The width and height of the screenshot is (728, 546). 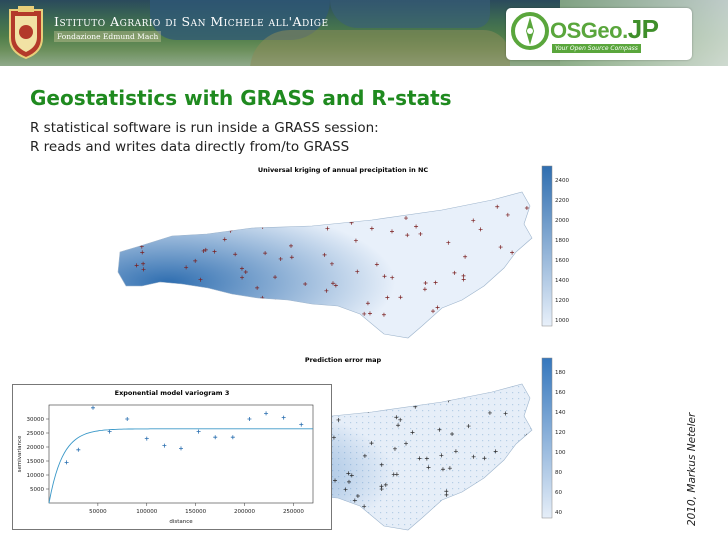 What do you see at coordinates (26, 33) in the screenshot?
I see `institution-crest-icon` at bounding box center [26, 33].